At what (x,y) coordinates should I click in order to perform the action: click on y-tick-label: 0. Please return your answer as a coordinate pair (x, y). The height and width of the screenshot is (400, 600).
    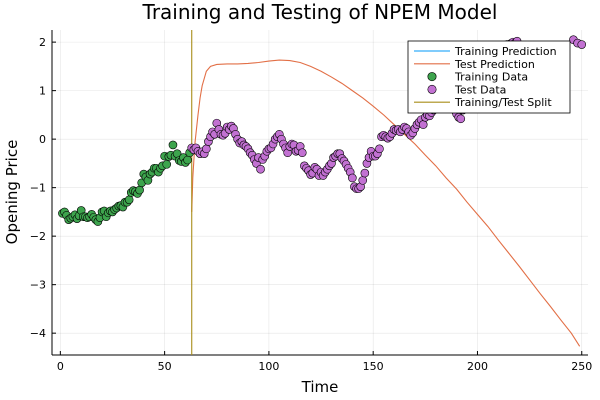
    Looking at the image, I should click on (42, 139).